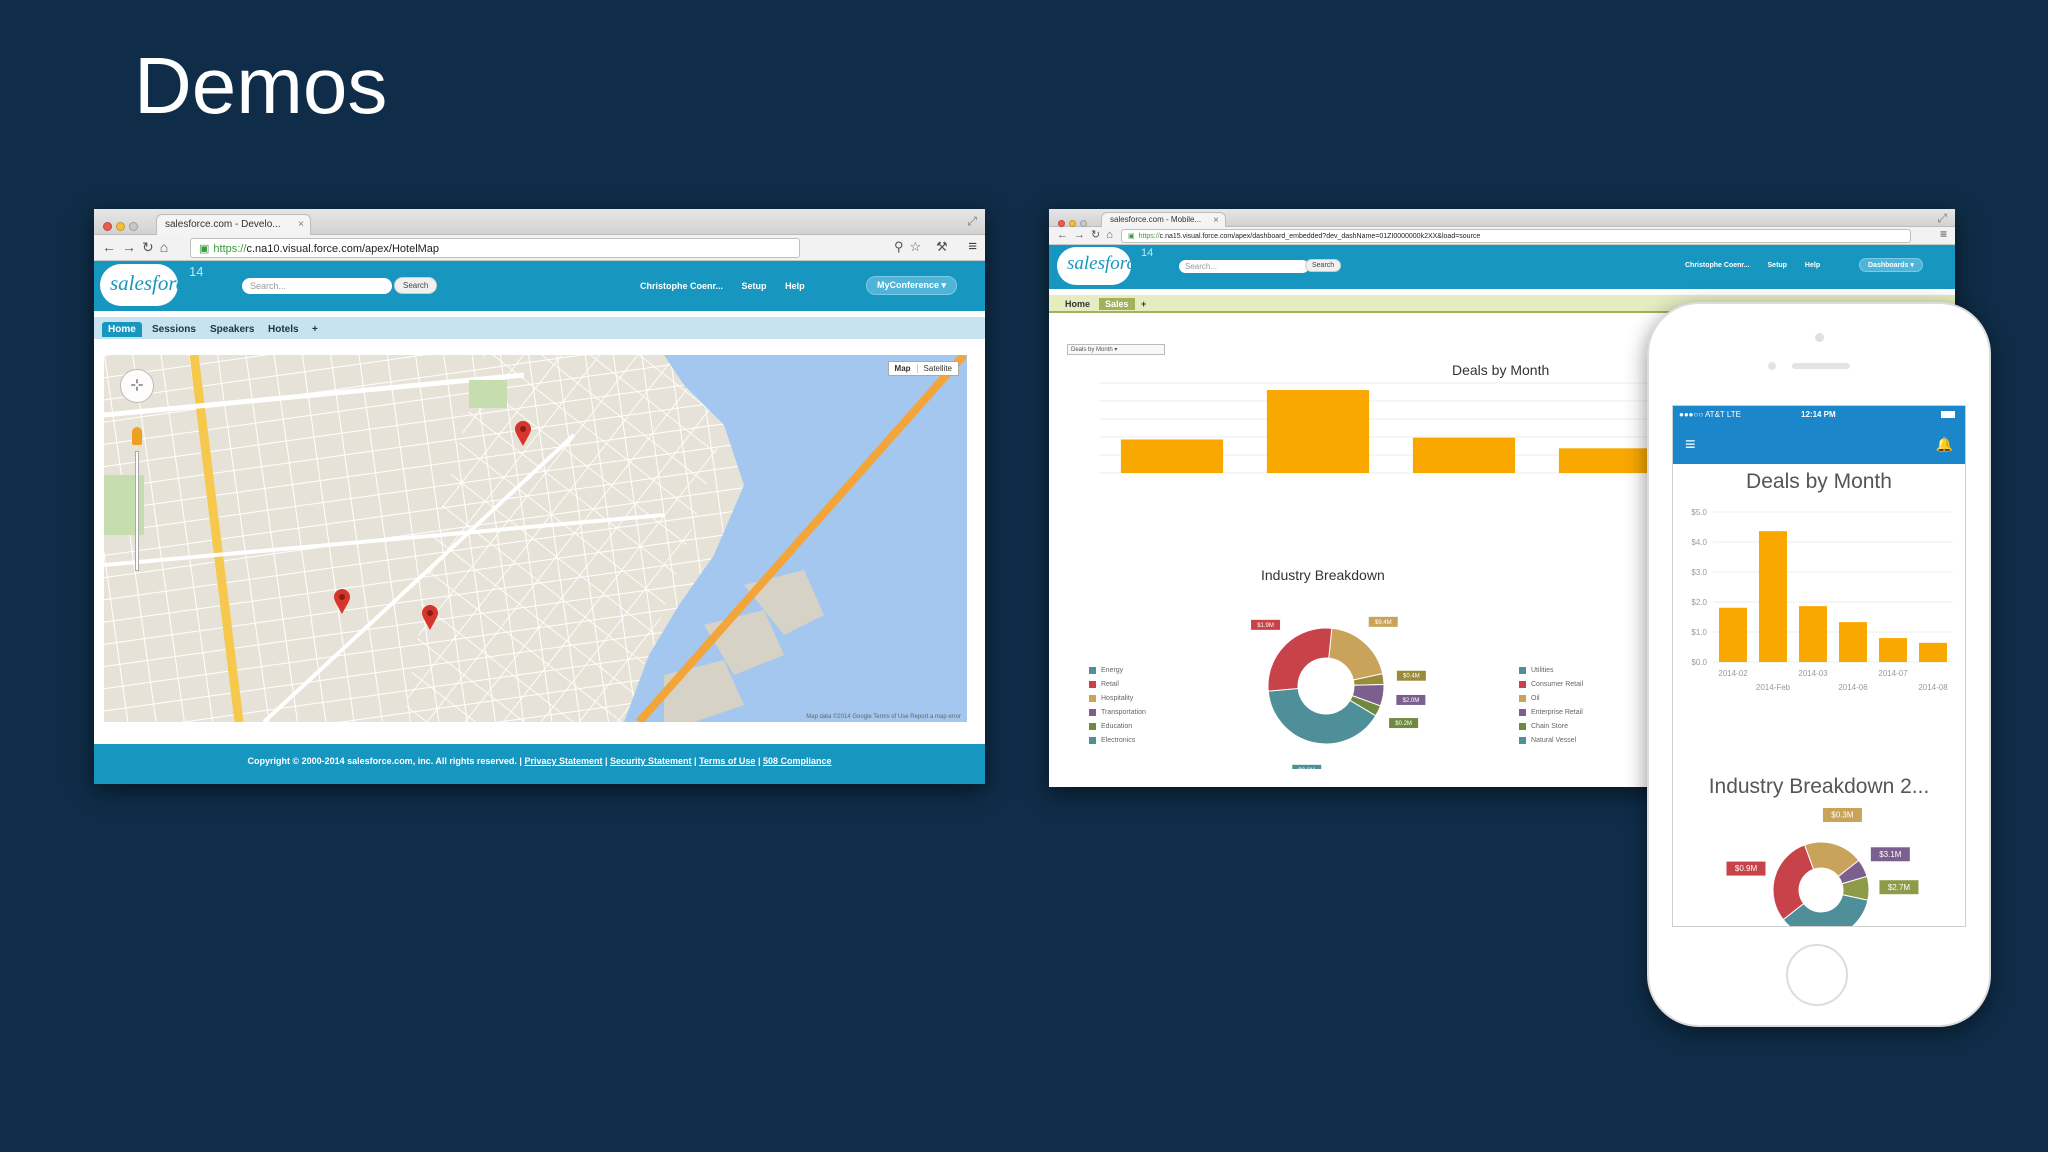  I want to click on legend-label: Chain Store, so click(1549, 726).